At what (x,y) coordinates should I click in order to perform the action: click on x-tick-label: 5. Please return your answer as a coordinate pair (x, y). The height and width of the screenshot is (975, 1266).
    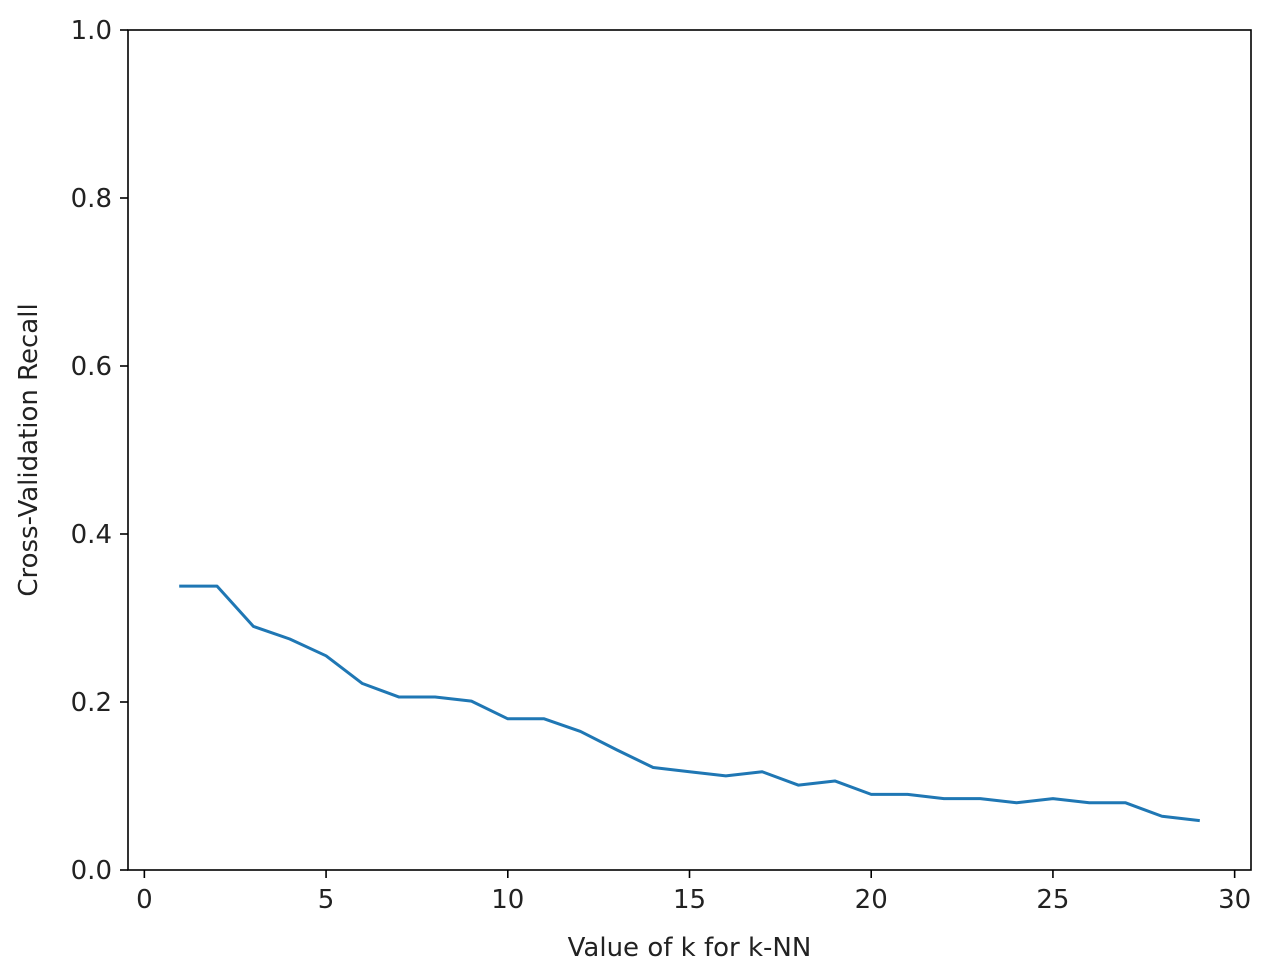
    Looking at the image, I should click on (326, 900).